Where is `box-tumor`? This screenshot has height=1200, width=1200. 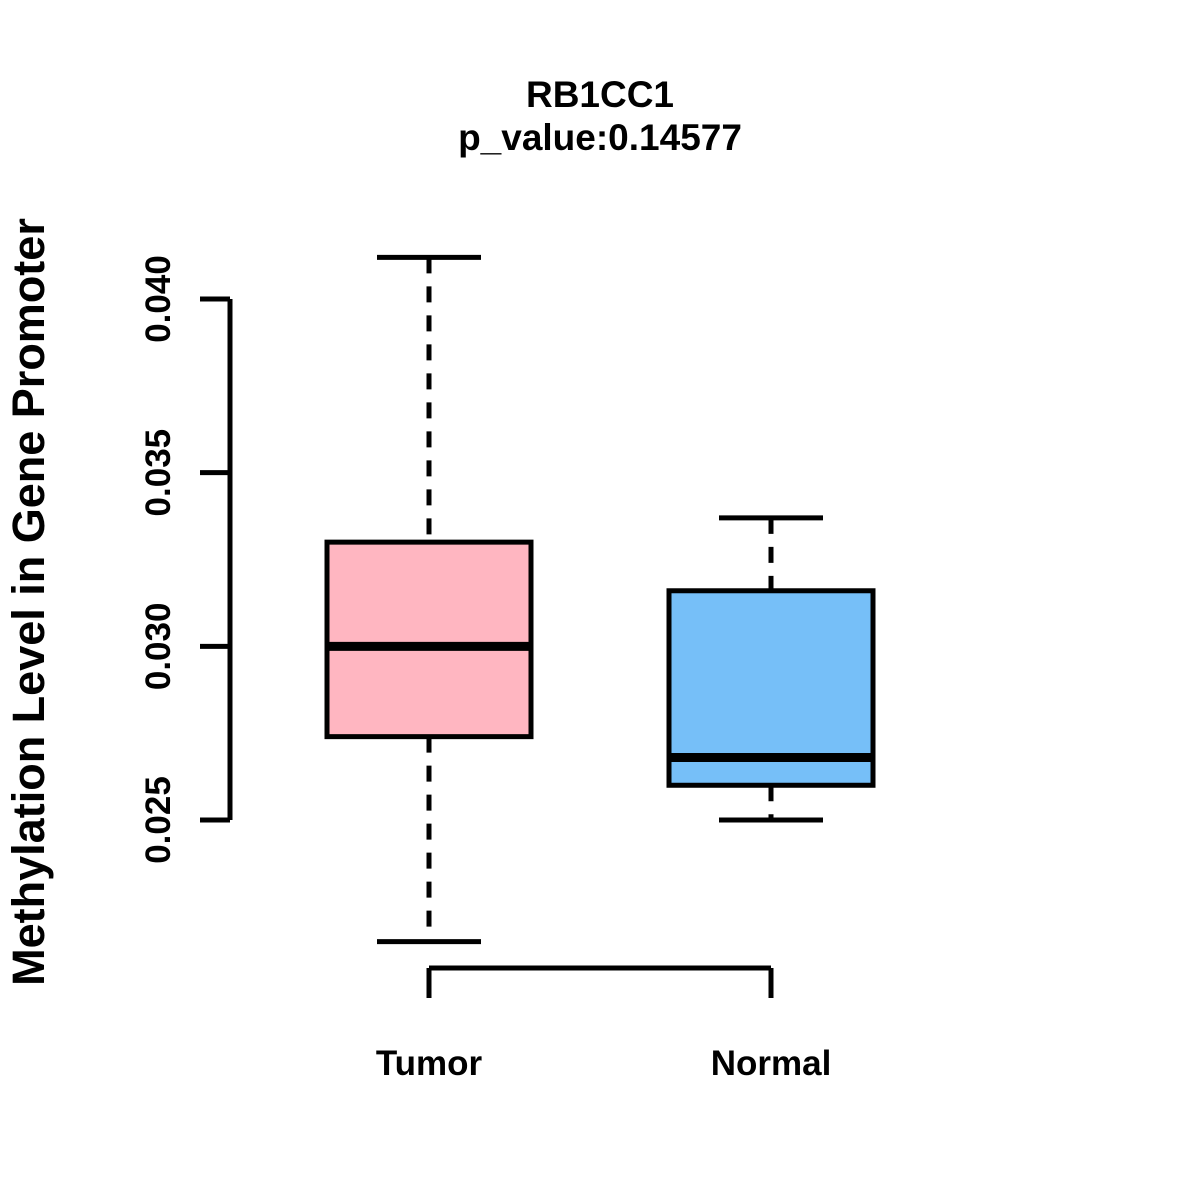 box-tumor is located at coordinates (429, 639).